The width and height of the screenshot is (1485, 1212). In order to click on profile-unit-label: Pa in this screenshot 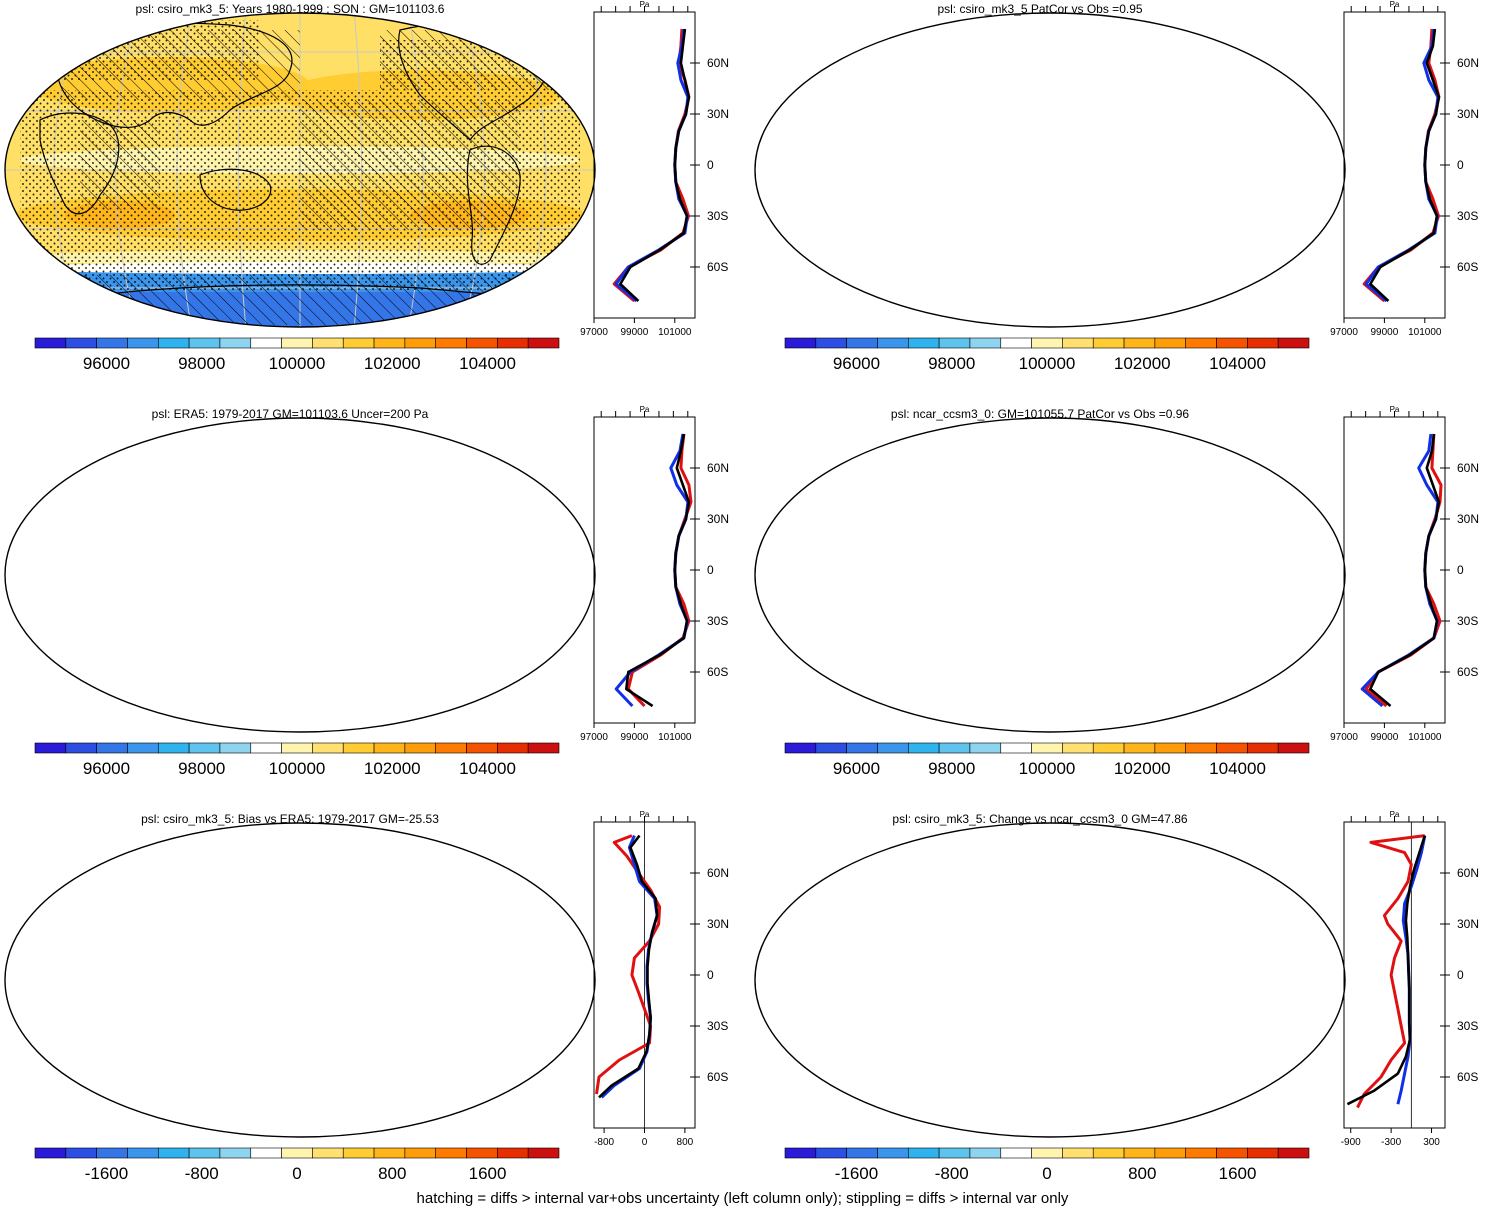, I will do `click(645, 814)`.